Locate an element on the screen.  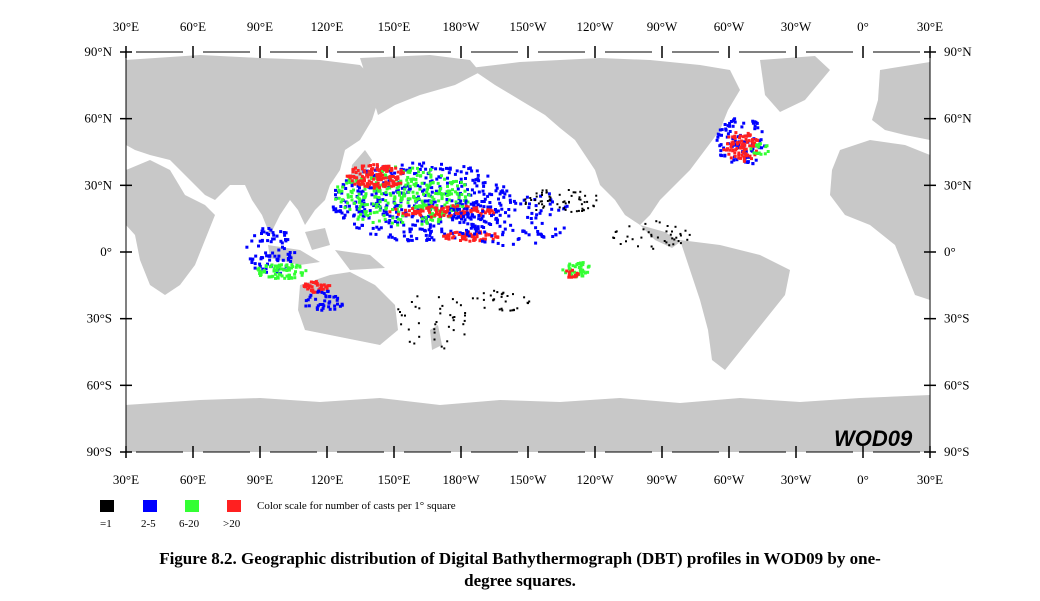
lat-label-left: 30°N is located at coordinates (98, 184).